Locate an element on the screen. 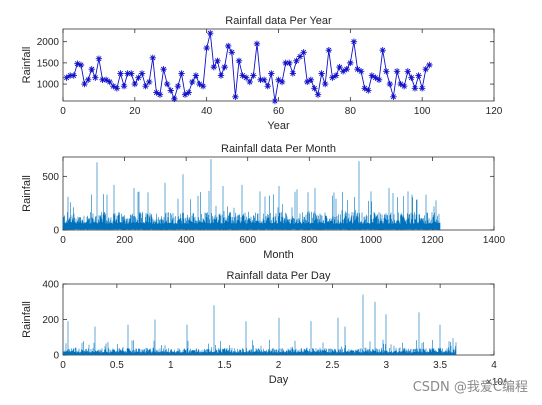 The width and height of the screenshot is (542, 405). x-tick-label: 60 is located at coordinates (279, 111).